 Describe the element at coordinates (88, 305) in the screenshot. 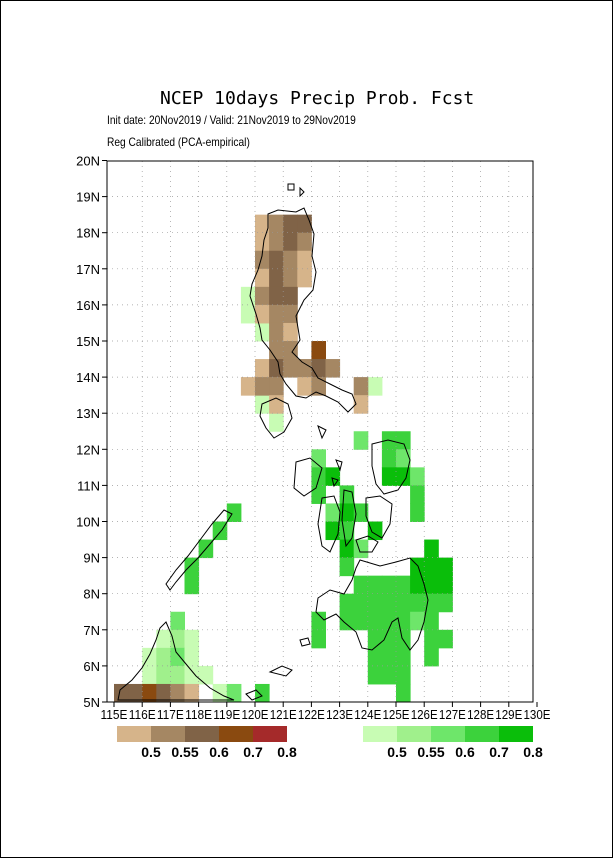

I see `lat-label: 16N` at that location.